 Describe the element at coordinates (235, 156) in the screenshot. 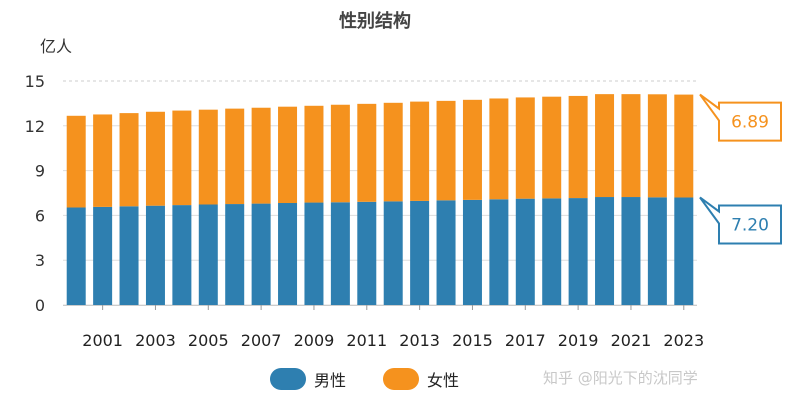

I see `bar-女性-2006` at that location.